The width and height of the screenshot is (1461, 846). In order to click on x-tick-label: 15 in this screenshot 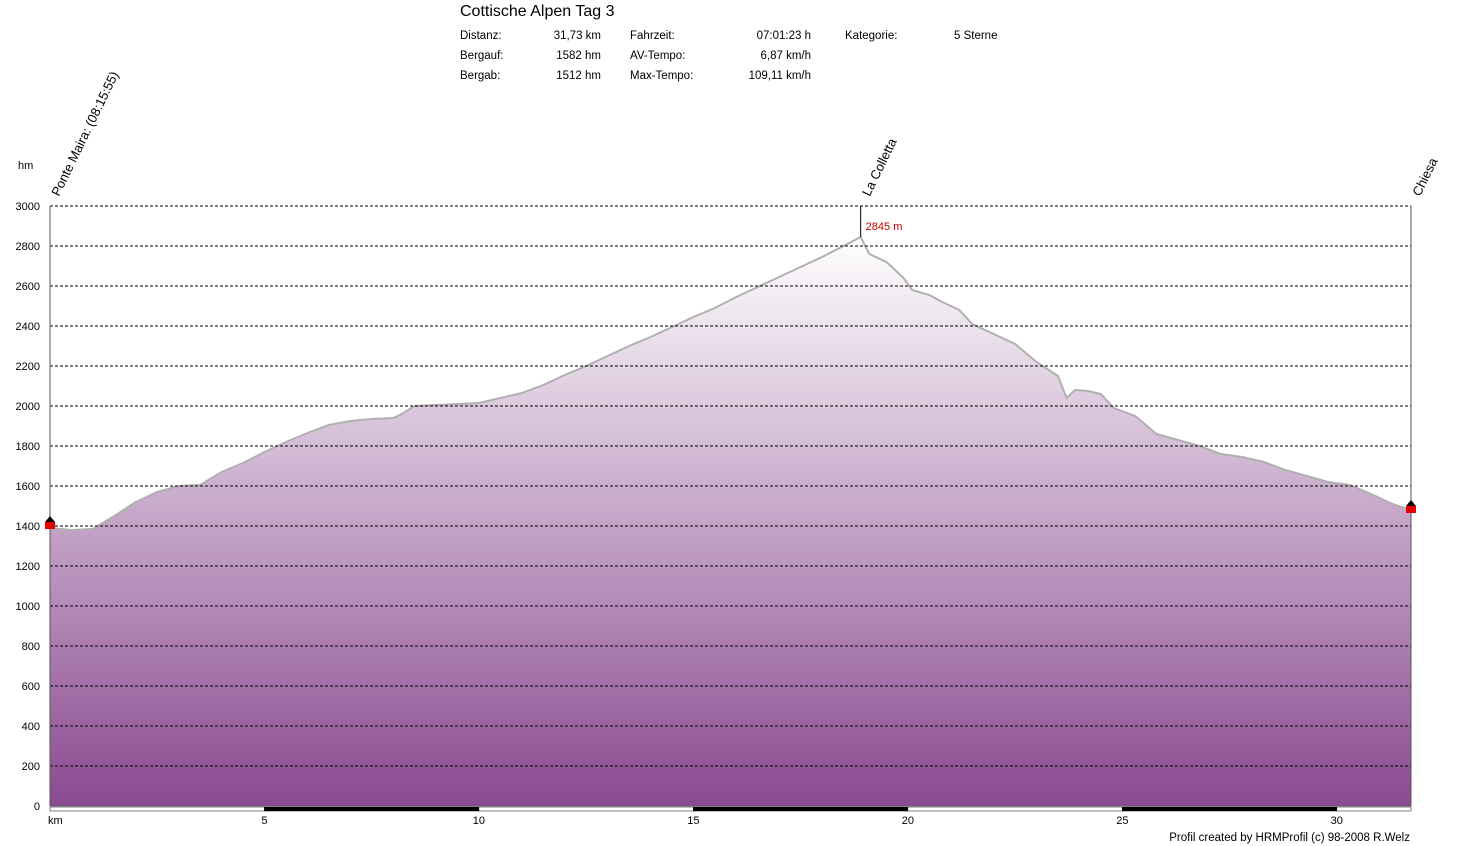, I will do `click(693, 821)`.